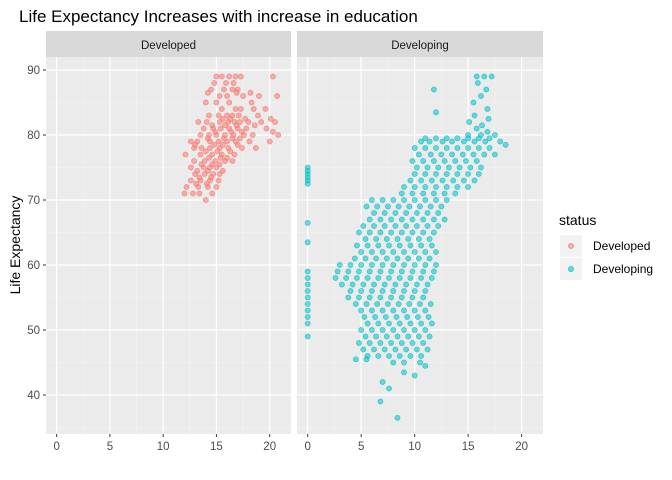  What do you see at coordinates (164, 443) in the screenshot?
I see `x-axis-developed: 0 5 10 15 20` at bounding box center [164, 443].